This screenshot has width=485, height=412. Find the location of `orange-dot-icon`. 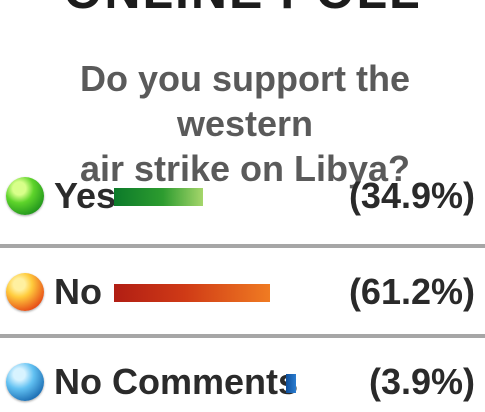

orange-dot-icon is located at coordinates (25, 292).